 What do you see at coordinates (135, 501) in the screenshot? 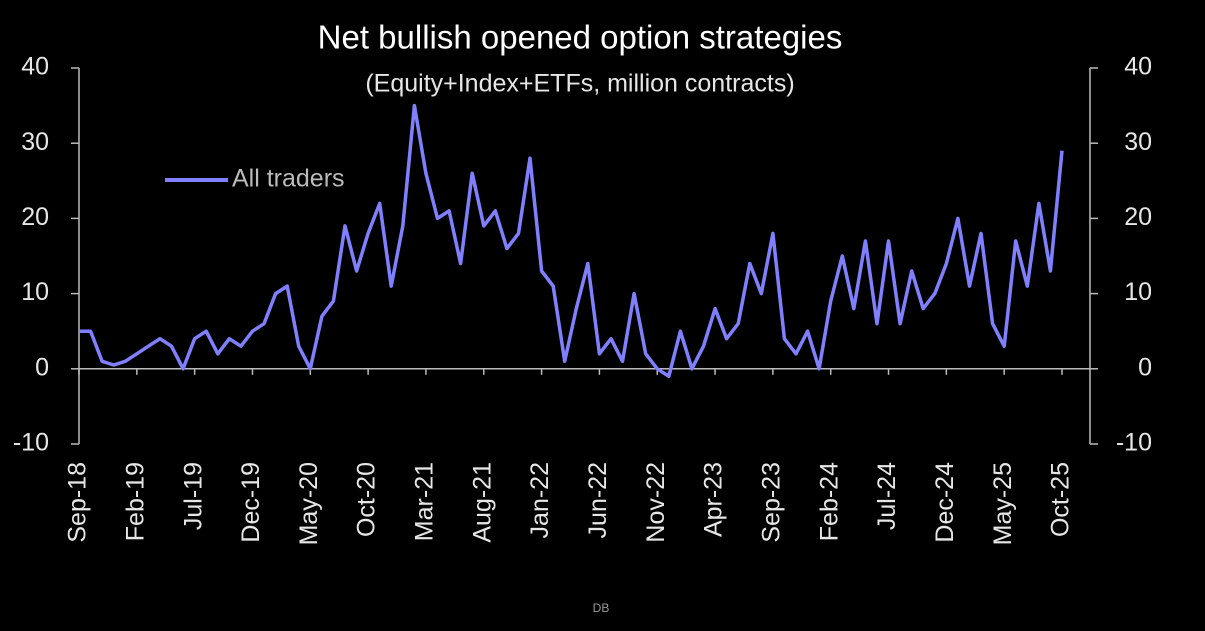
I see `x-tick-label: Feb-19` at bounding box center [135, 501].